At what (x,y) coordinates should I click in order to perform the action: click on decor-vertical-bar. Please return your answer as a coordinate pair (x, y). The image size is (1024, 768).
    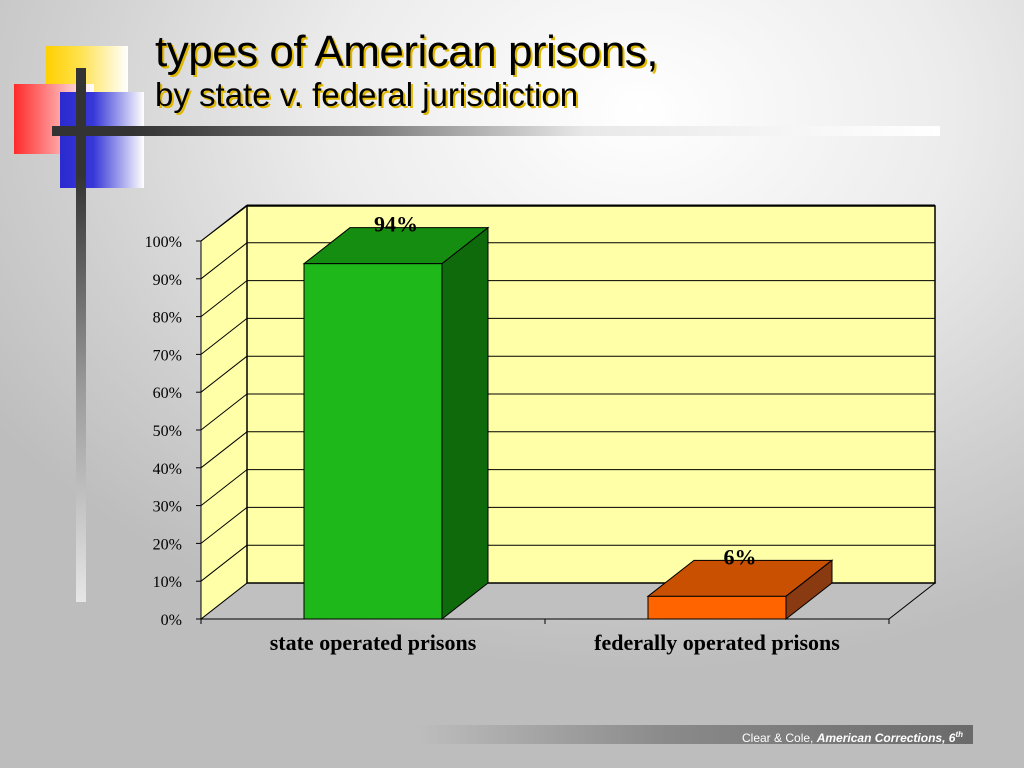
    Looking at the image, I should click on (81, 335).